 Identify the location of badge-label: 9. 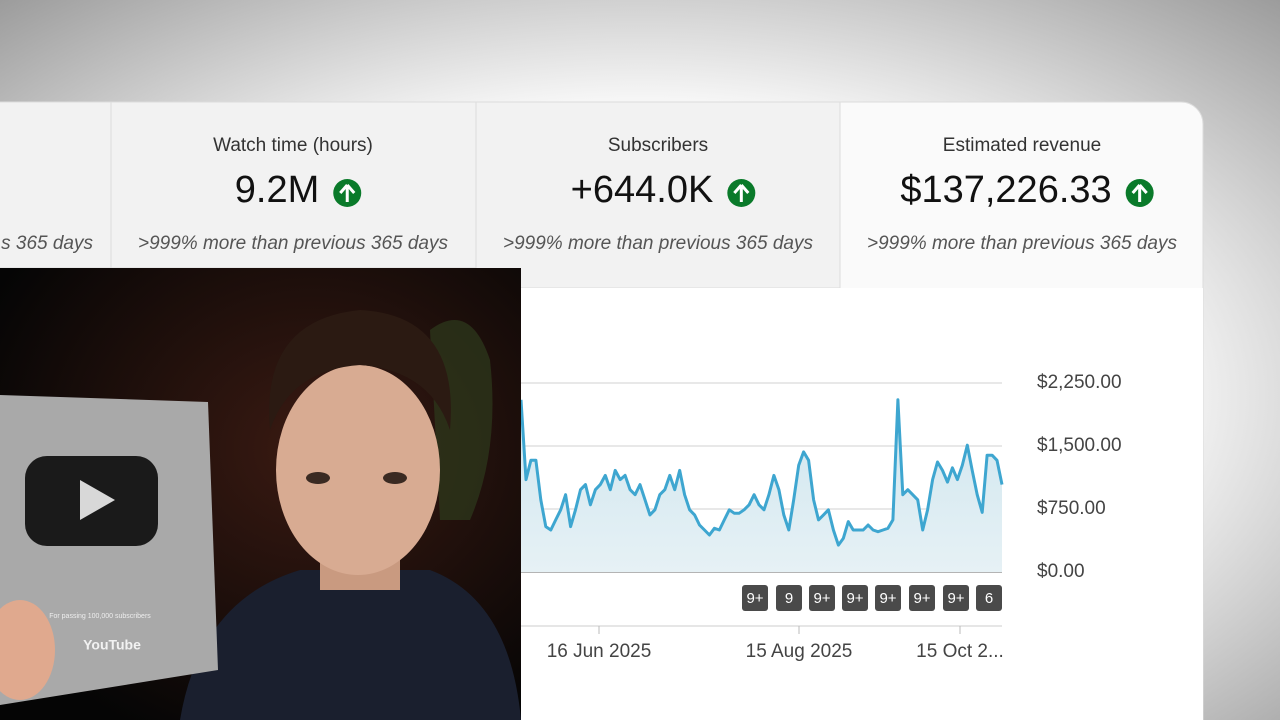
(789, 598).